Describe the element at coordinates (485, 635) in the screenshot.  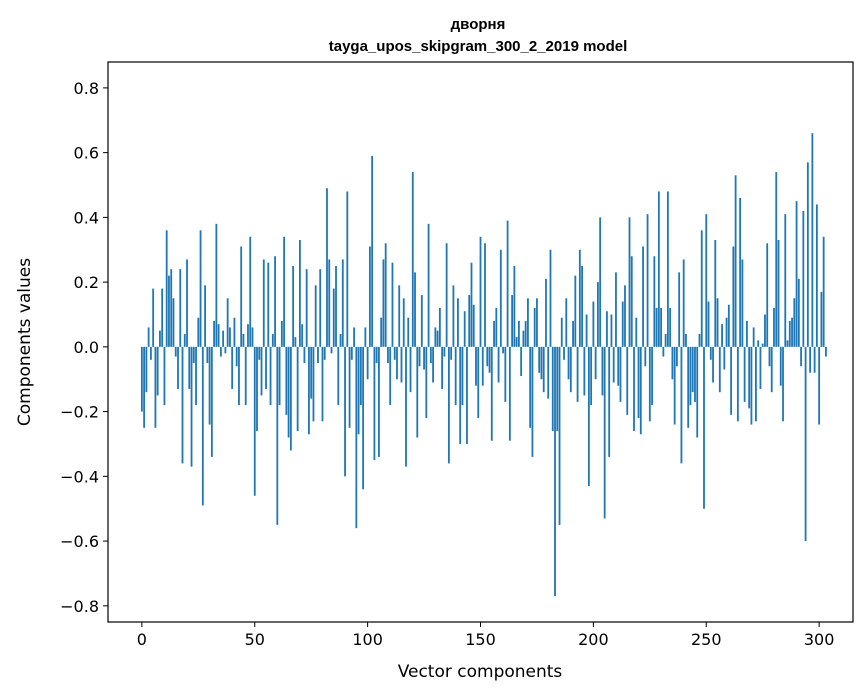
I see `x-axis-ticks: 0 50 100 150 200 250 300` at that location.